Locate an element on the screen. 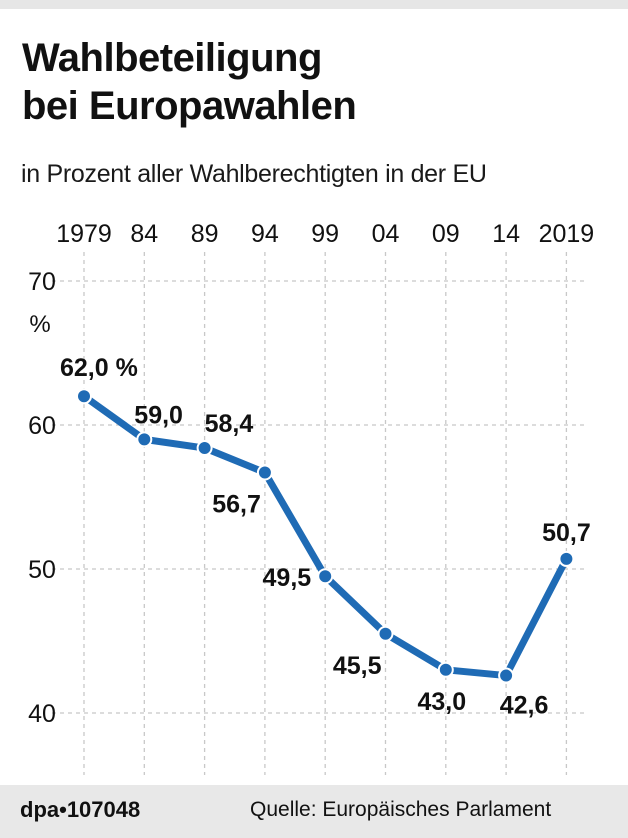  y-tick-label: 70 is located at coordinates (42, 282).